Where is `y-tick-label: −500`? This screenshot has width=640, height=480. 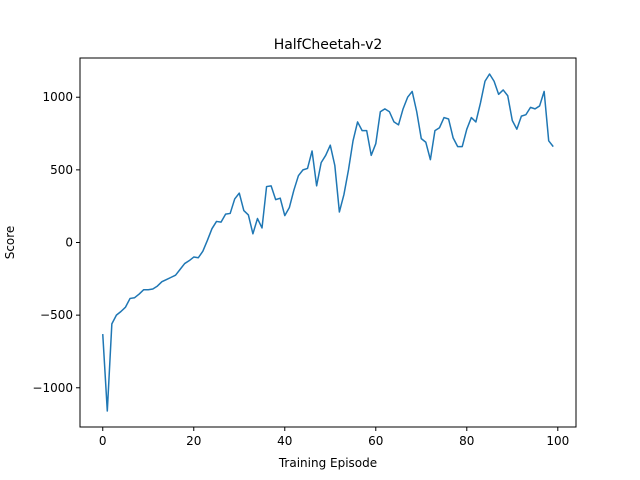
y-tick-label: −500 is located at coordinates (56, 315).